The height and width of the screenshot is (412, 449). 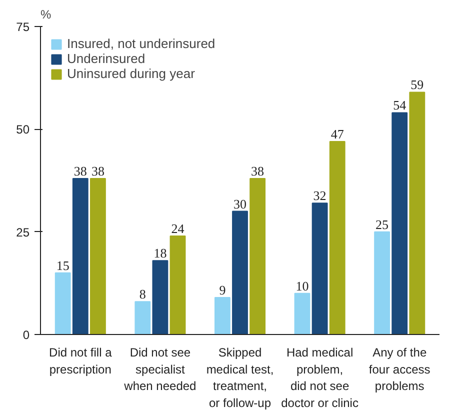 I want to click on x-tick-label: Did not fill a prescription, so click(x=80, y=361).